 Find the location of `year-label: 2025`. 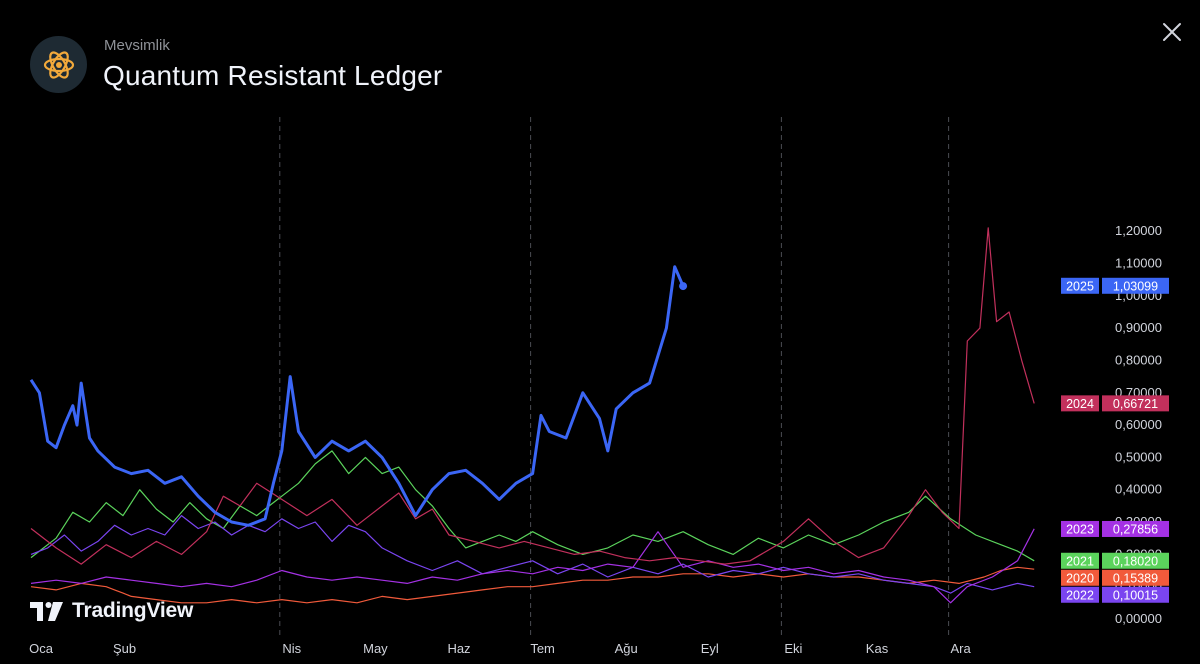

year-label: 2025 is located at coordinates (1080, 286).